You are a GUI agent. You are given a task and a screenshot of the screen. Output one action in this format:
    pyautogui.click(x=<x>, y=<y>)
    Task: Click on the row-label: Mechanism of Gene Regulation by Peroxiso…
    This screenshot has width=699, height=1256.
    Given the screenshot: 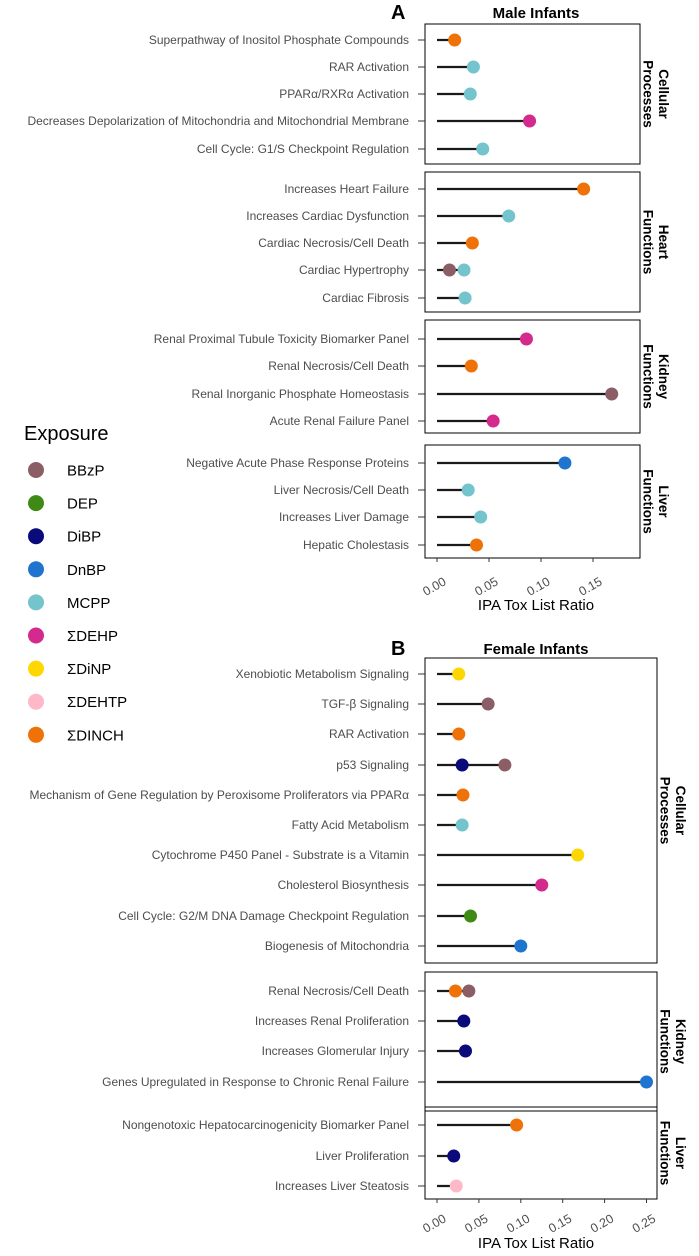 What is the action you would take?
    pyautogui.click(x=219, y=795)
    